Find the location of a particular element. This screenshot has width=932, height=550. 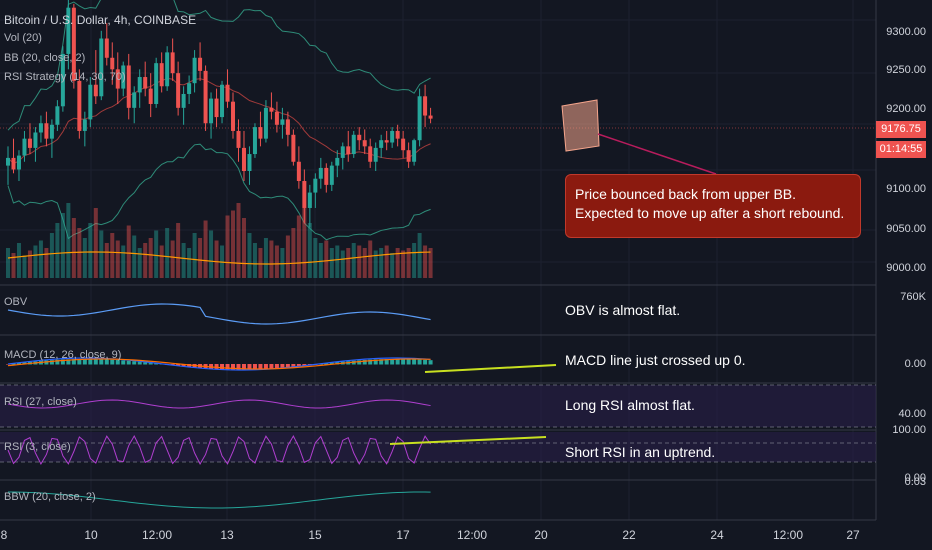

indicator-vol-label: Vol (20) is located at coordinates (23, 38).